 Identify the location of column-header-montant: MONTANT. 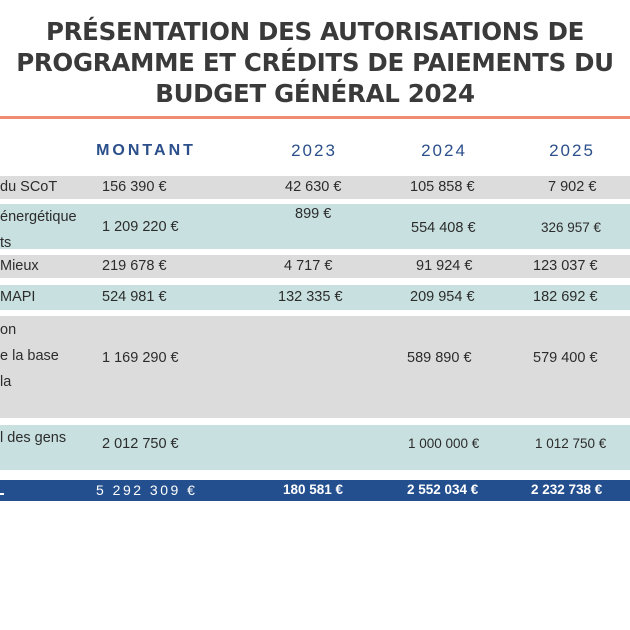
(146, 150).